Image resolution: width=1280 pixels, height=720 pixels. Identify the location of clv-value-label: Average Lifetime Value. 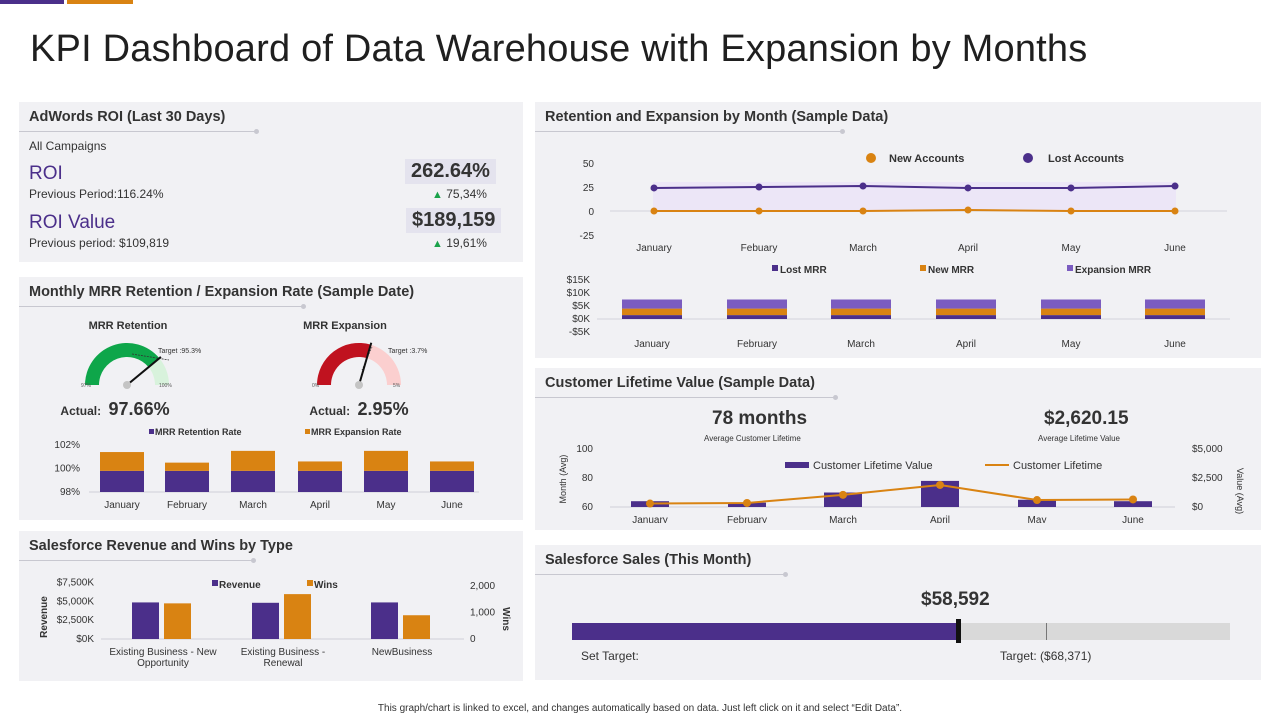
(1079, 438).